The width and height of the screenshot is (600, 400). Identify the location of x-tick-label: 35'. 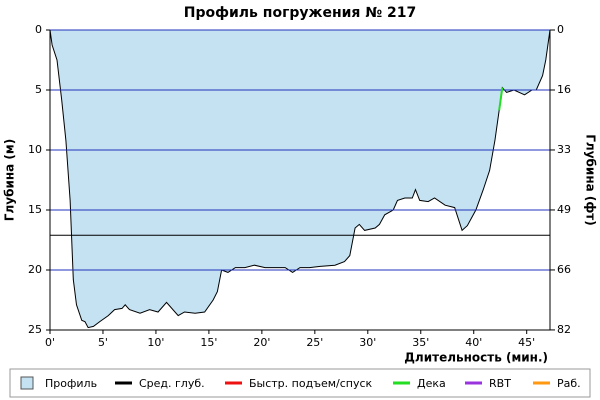
(420, 342).